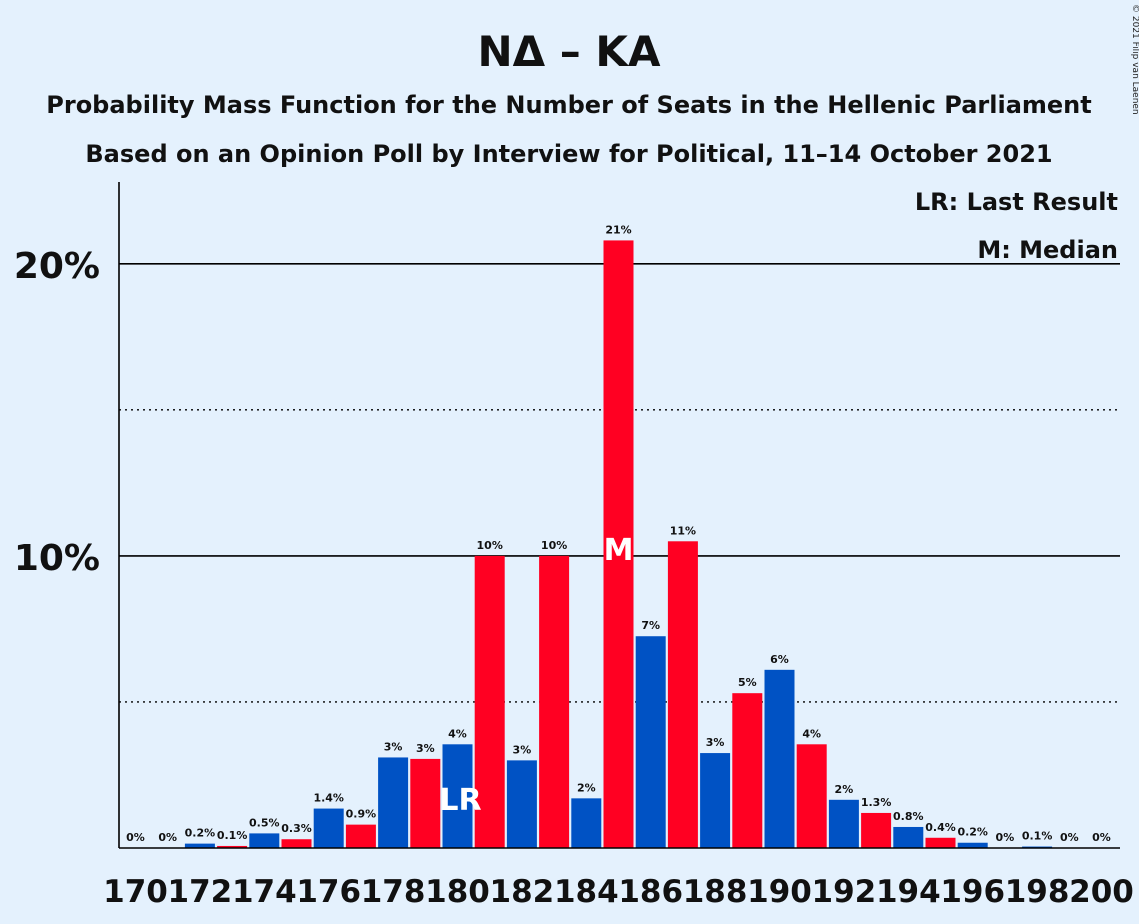  Describe the element at coordinates (1016, 202) in the screenshot. I see `legend-last-result: LR: Last Result` at that location.